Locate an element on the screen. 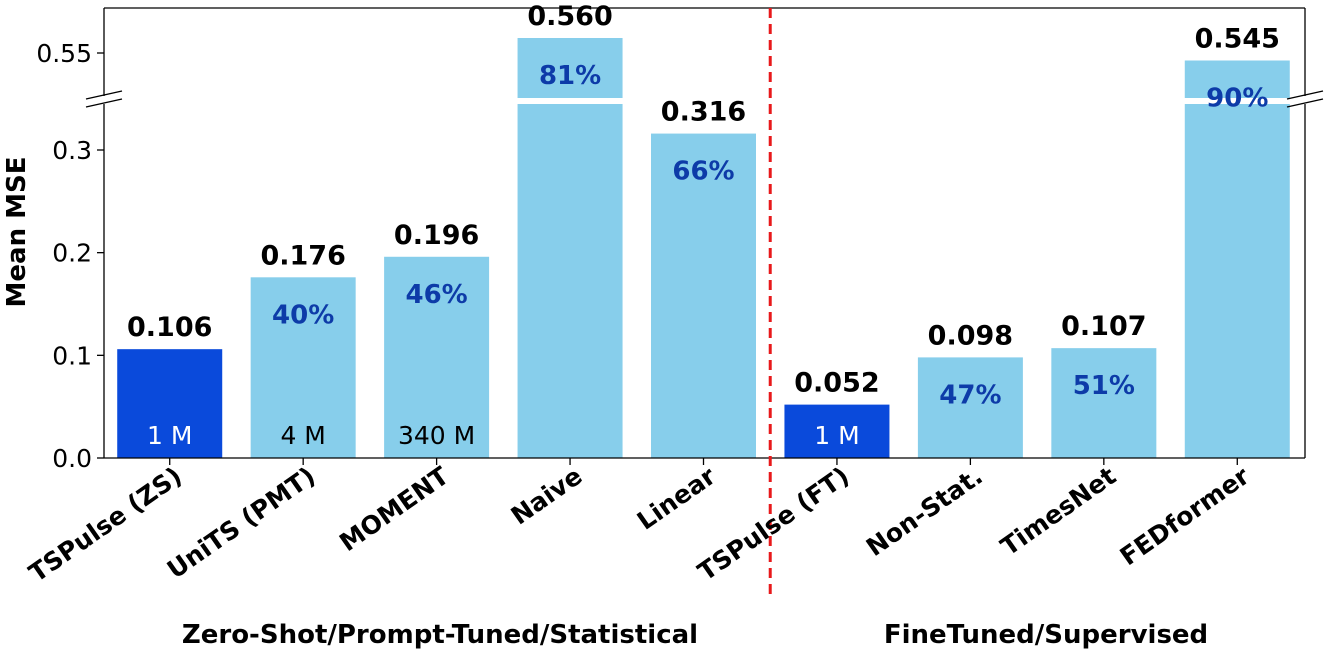 The height and width of the screenshot is (656, 1329). xtick-label: MOMENT is located at coordinates (394, 509).